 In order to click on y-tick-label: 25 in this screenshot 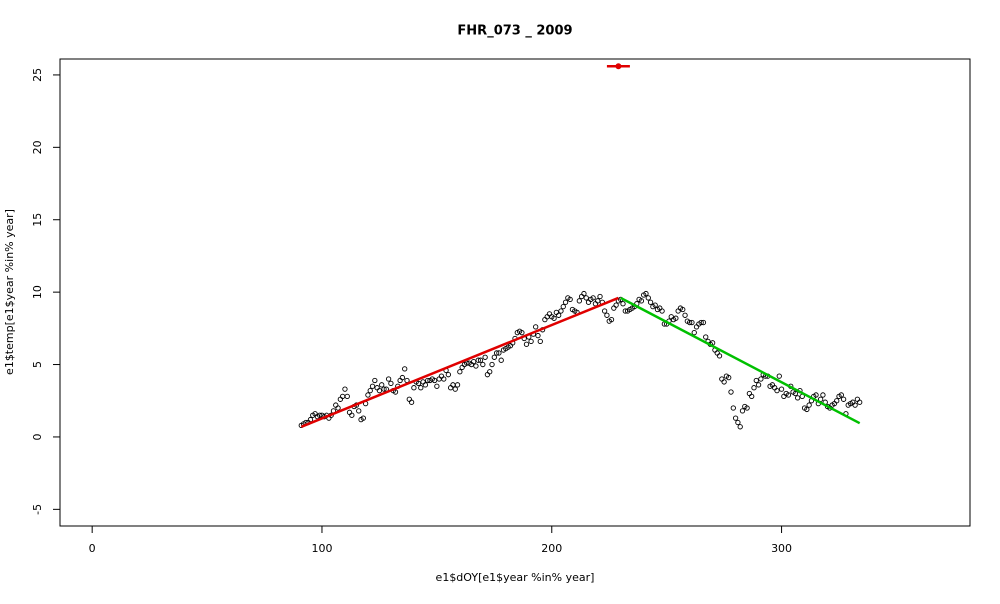, I will do `click(37, 75)`.